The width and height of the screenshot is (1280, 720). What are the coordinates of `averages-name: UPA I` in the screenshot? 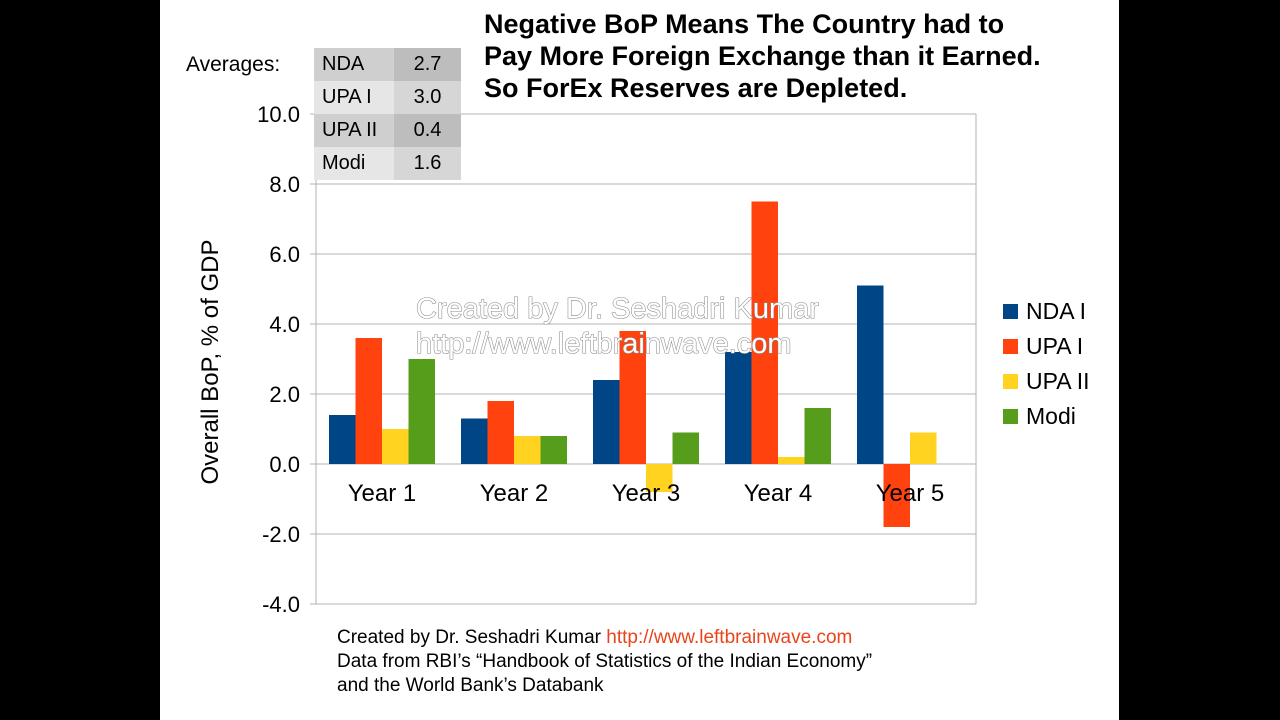 It's located at (354, 97).